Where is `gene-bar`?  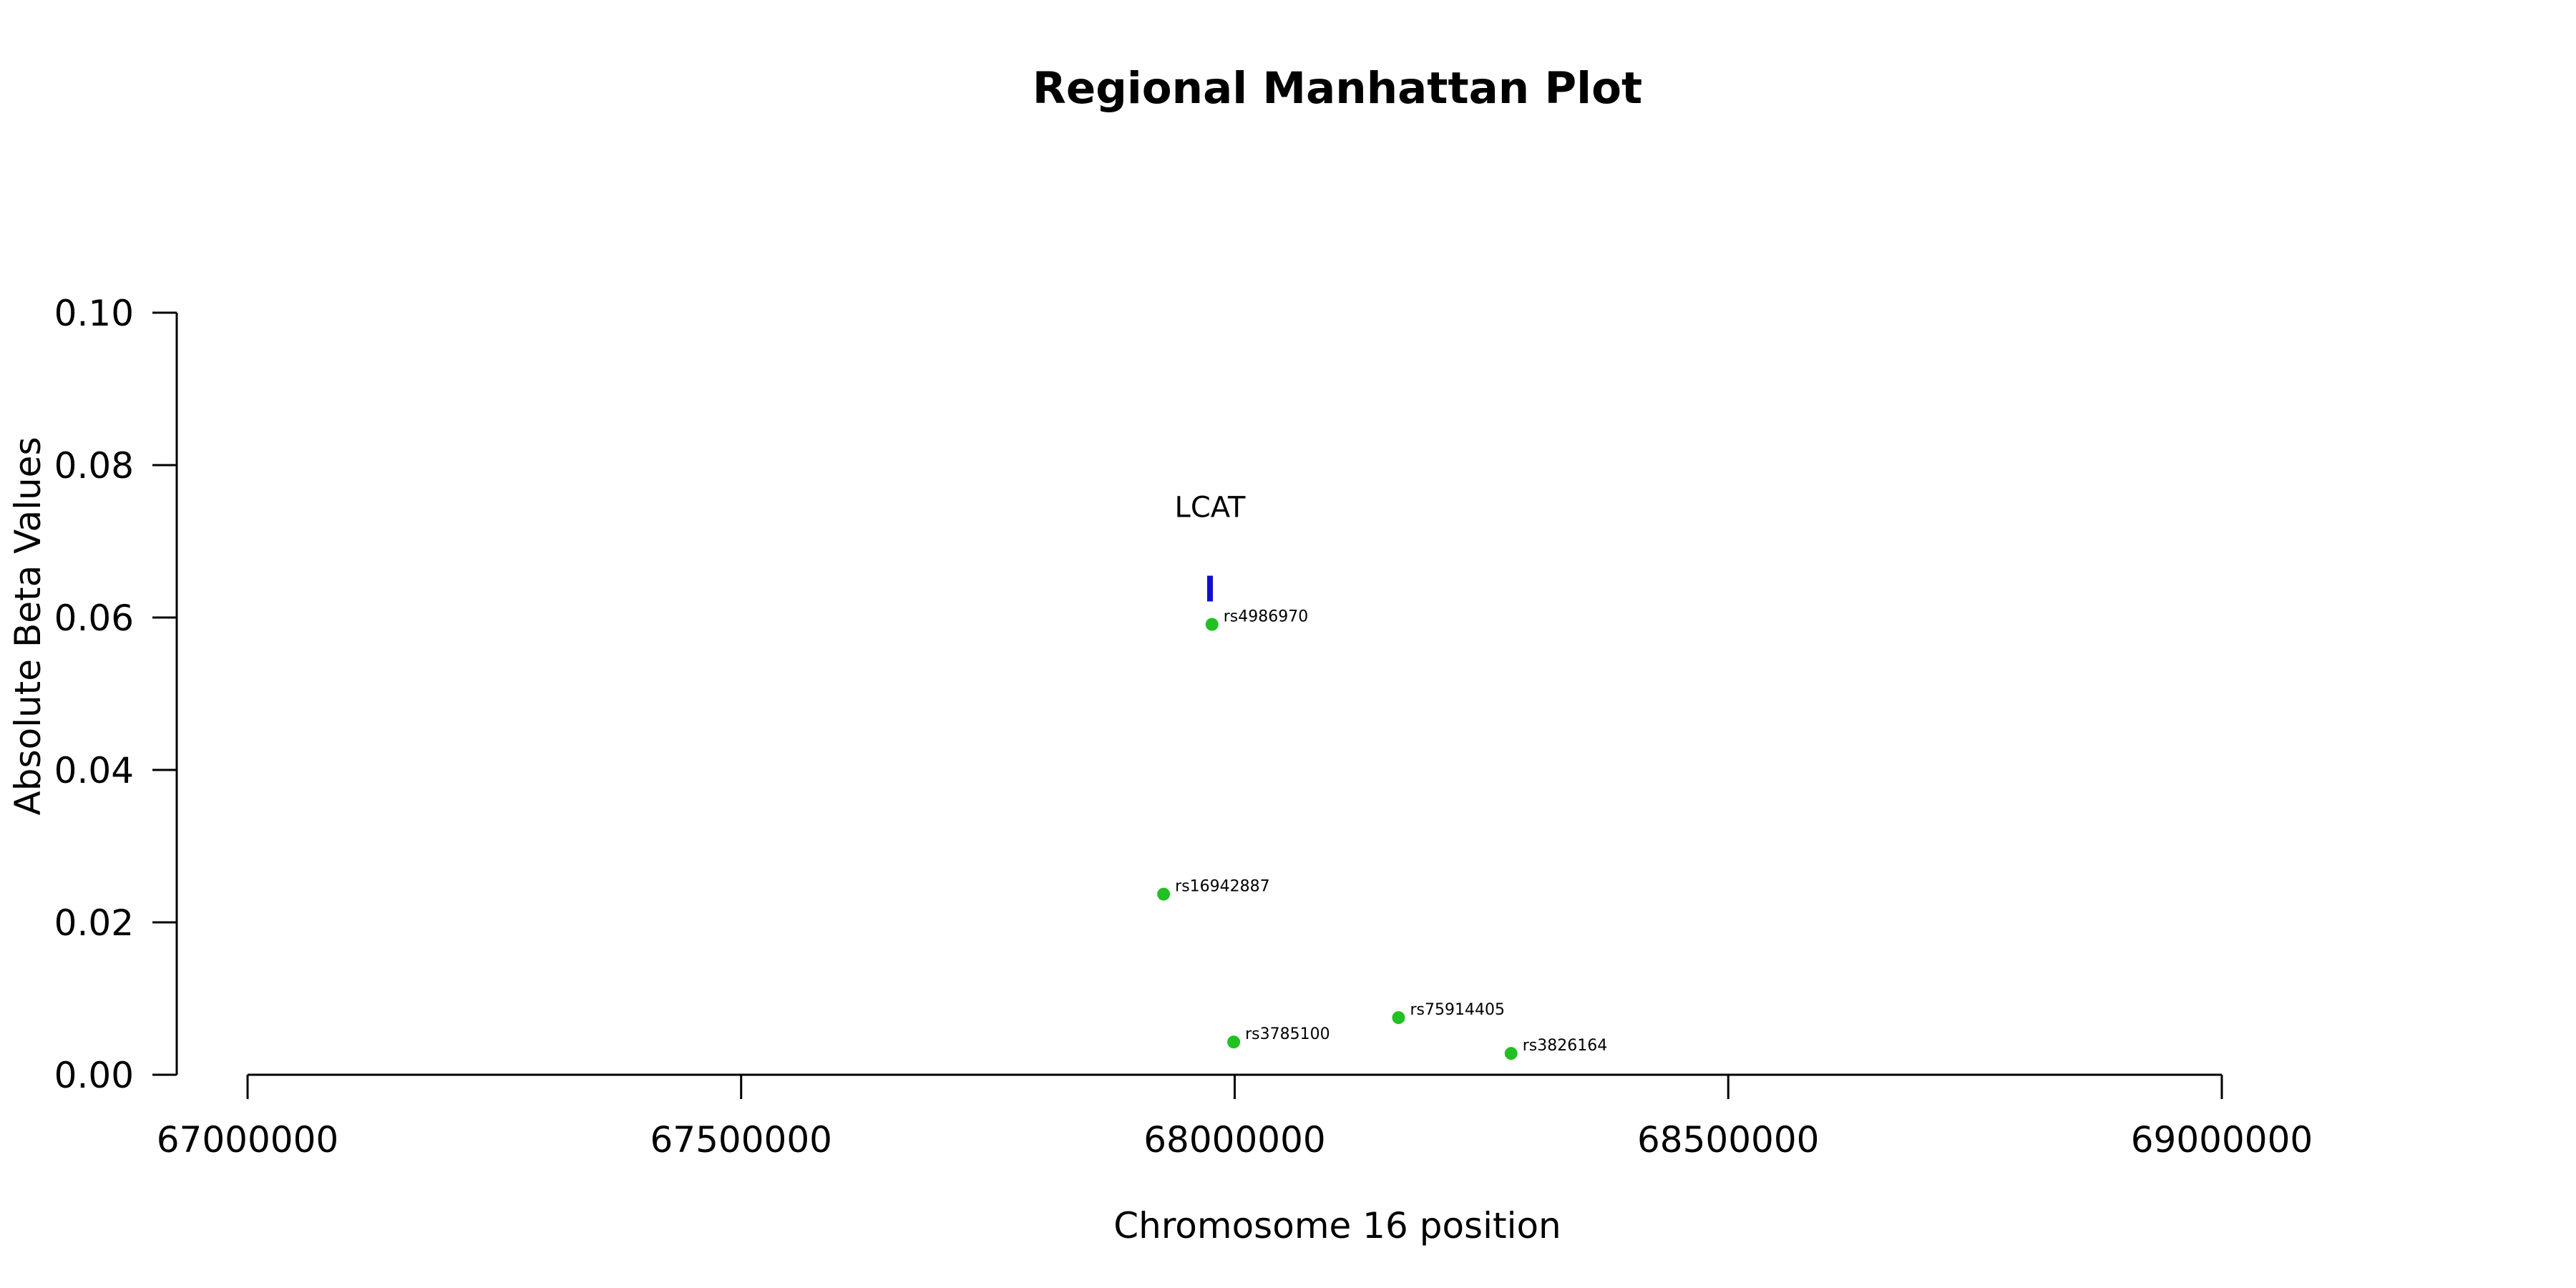
gene-bar is located at coordinates (1210, 588).